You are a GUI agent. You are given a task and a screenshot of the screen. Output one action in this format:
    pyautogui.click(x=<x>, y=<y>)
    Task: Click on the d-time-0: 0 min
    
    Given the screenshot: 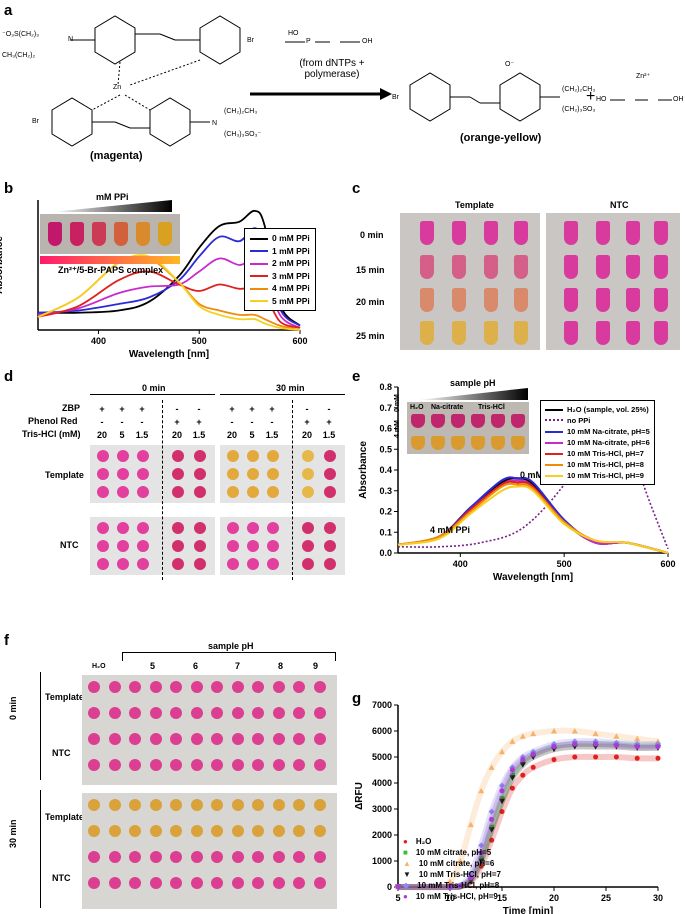 What is the action you would take?
    pyautogui.click(x=154, y=388)
    